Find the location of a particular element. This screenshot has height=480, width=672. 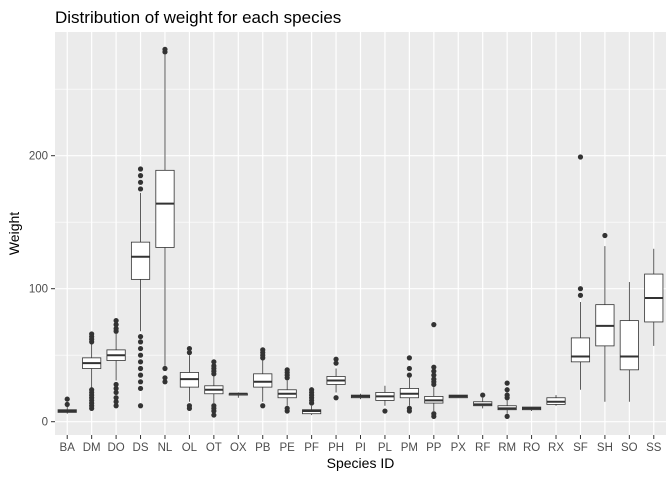

x-tick-label: OX is located at coordinates (238, 448).